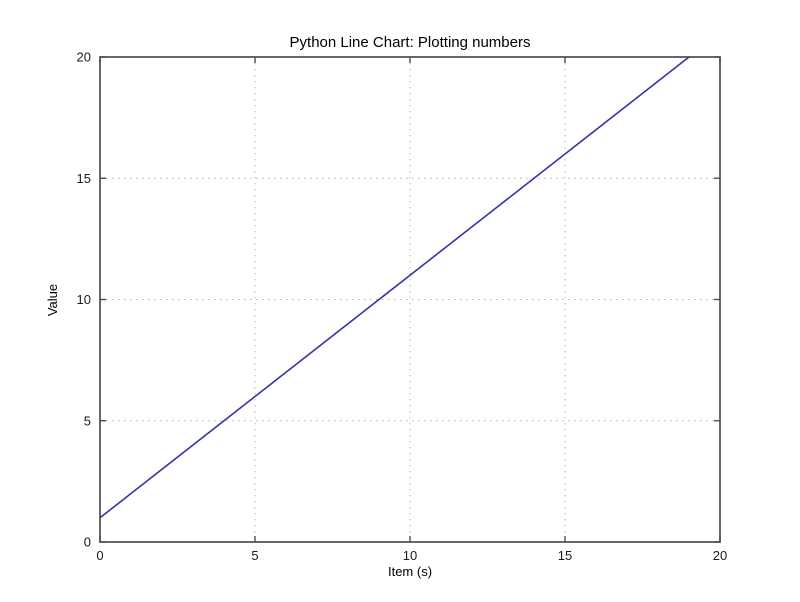  Describe the element at coordinates (565, 555) in the screenshot. I see `x-tick-label: 15` at that location.